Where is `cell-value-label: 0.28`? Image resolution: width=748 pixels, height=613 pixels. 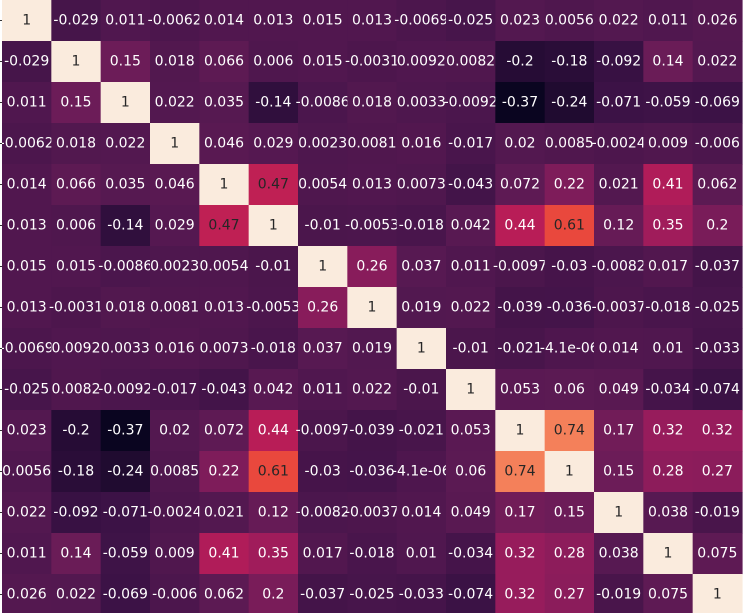
cell-value-label: 0.28 is located at coordinates (569, 554).